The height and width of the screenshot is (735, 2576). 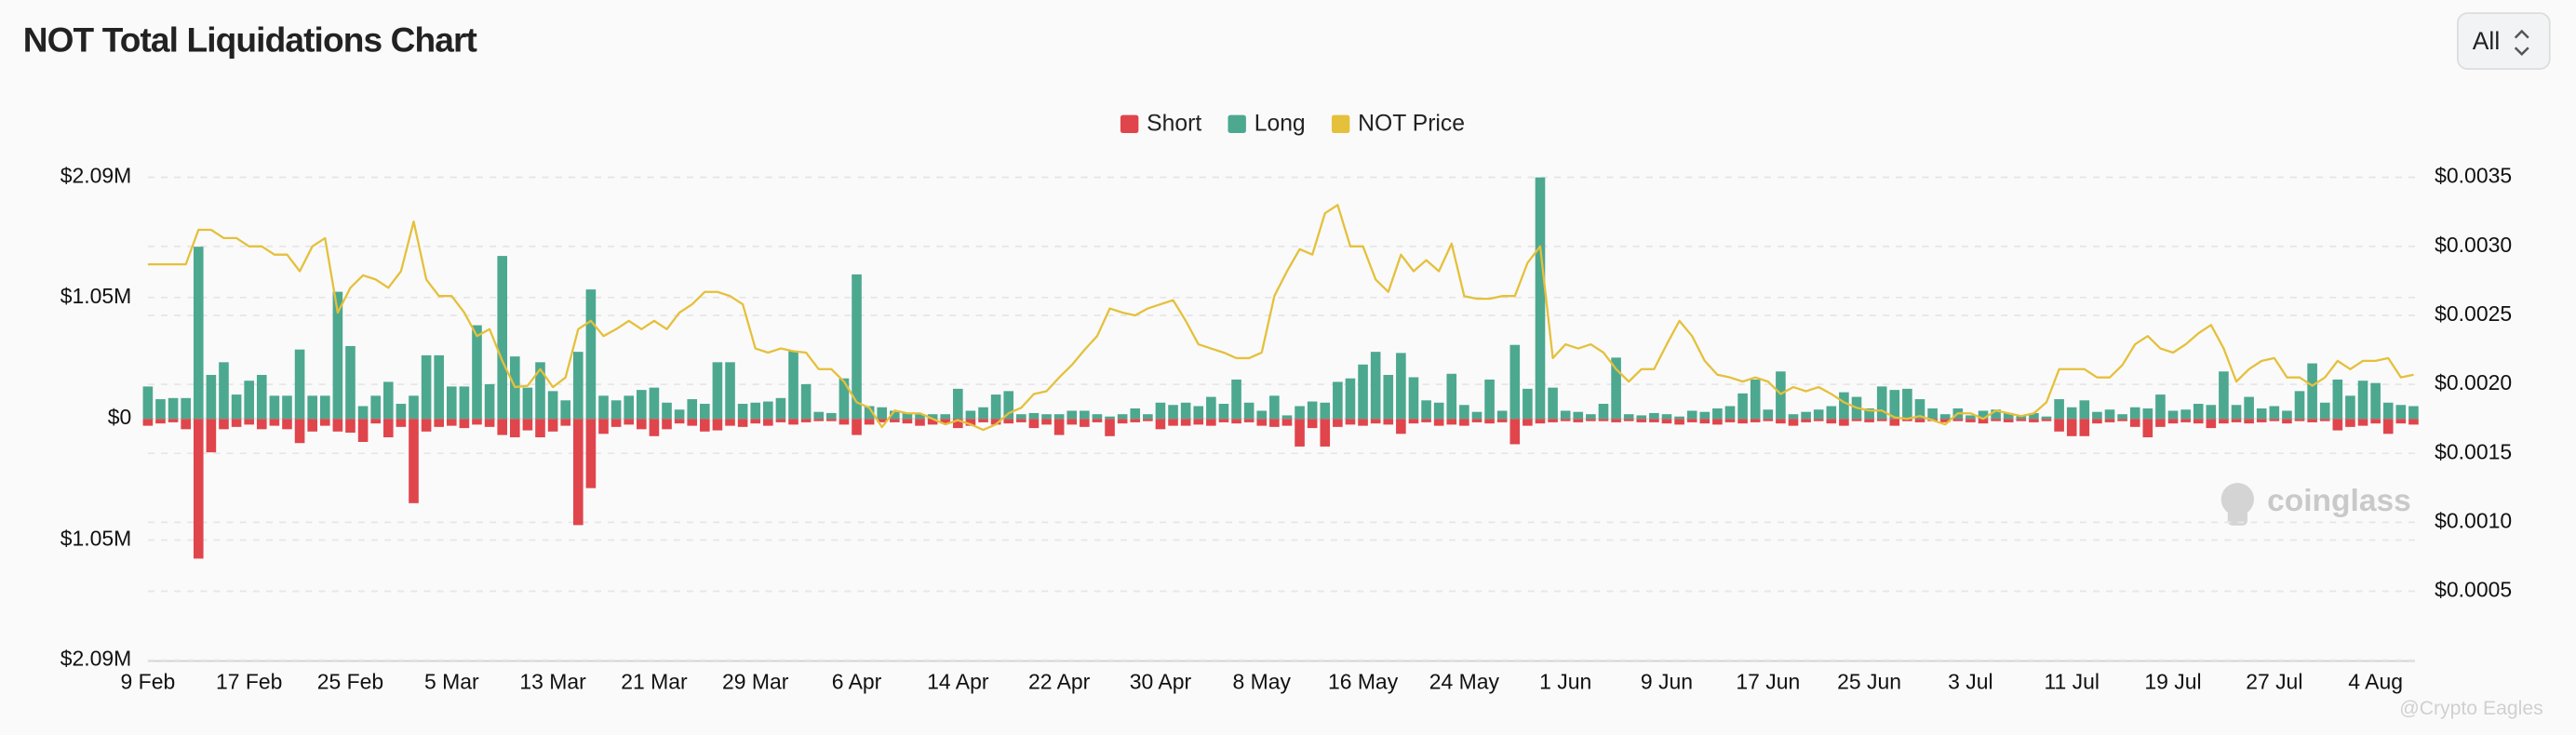 I want to click on range-selector: All, so click(x=2504, y=41).